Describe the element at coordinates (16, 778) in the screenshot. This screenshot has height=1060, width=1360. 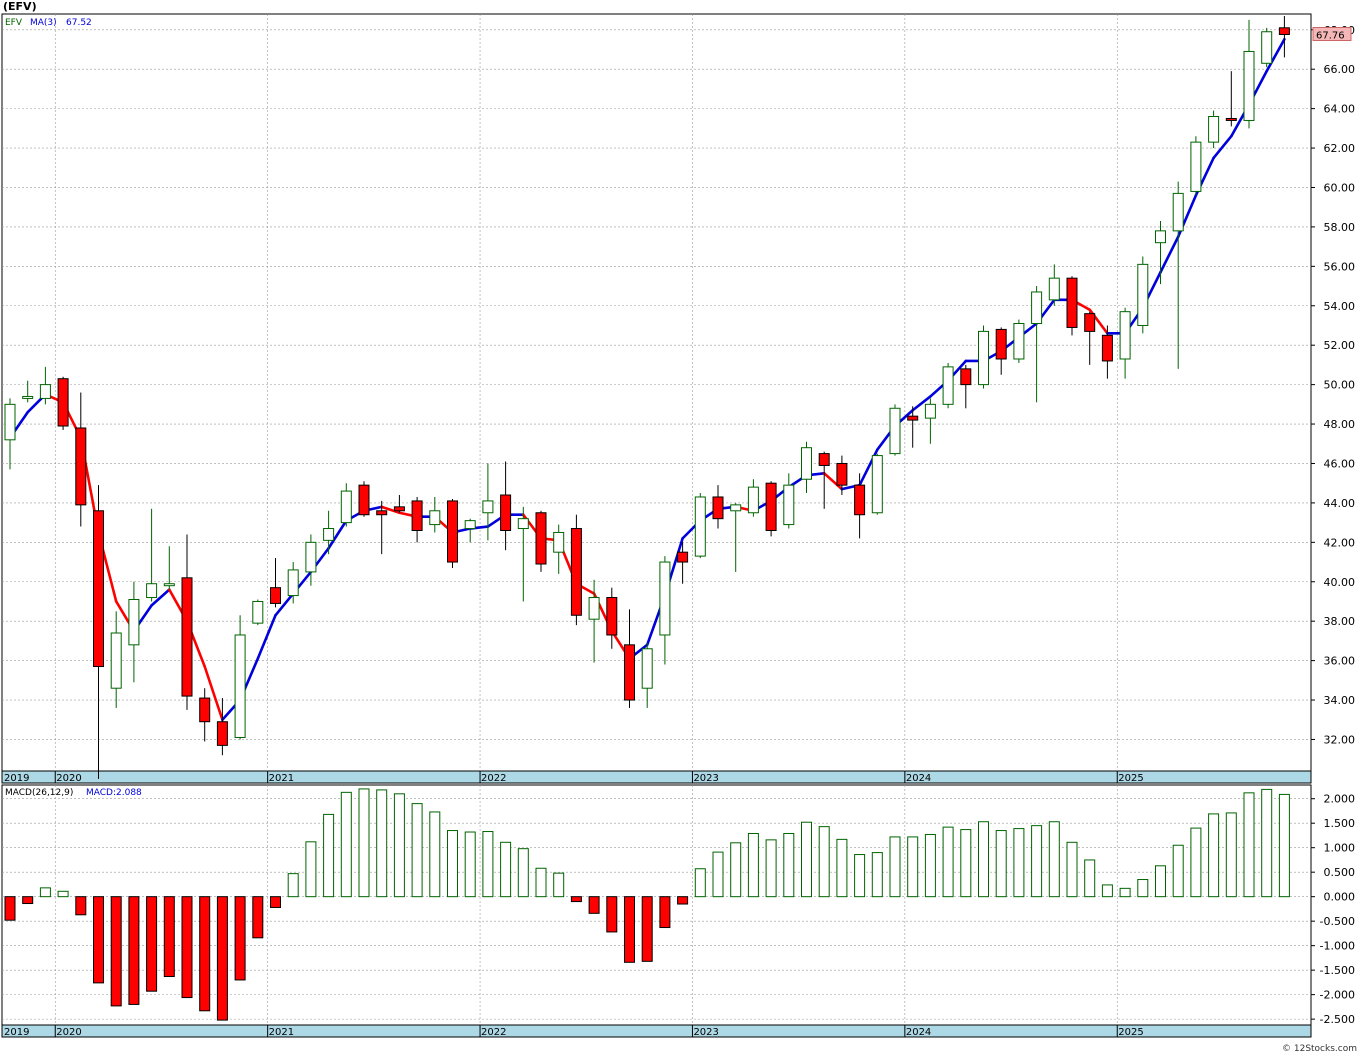
I see `price-date-label: 2019` at that location.